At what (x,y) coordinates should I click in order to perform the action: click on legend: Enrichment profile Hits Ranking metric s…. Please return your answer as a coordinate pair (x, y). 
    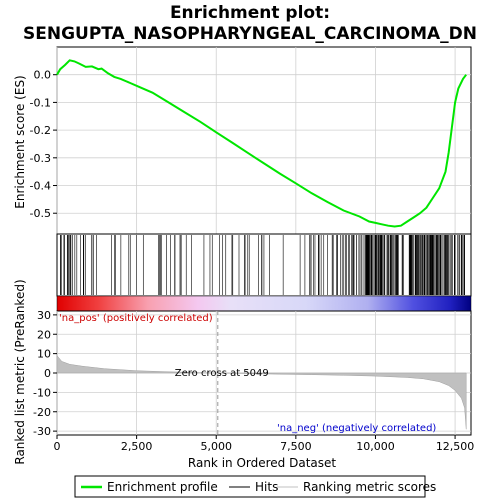
    Looking at the image, I should click on (255, 486).